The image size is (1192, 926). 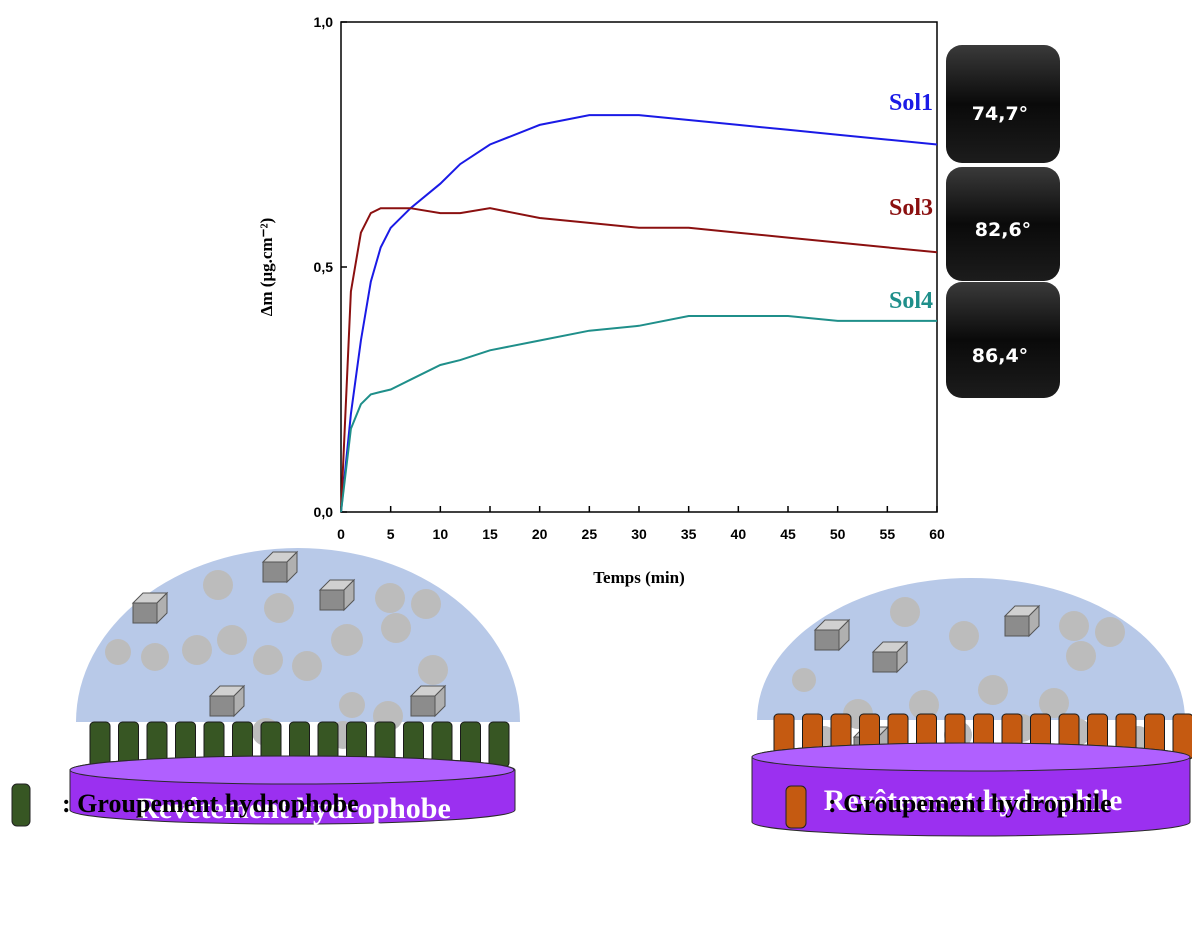 I want to click on legend-text: : Groupement hydrophobe, so click(x=210, y=803).